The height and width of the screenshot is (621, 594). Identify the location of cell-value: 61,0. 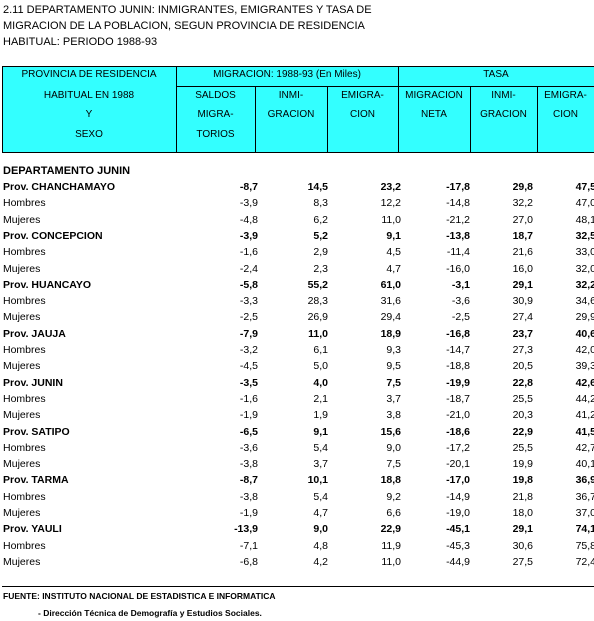
(390, 284).